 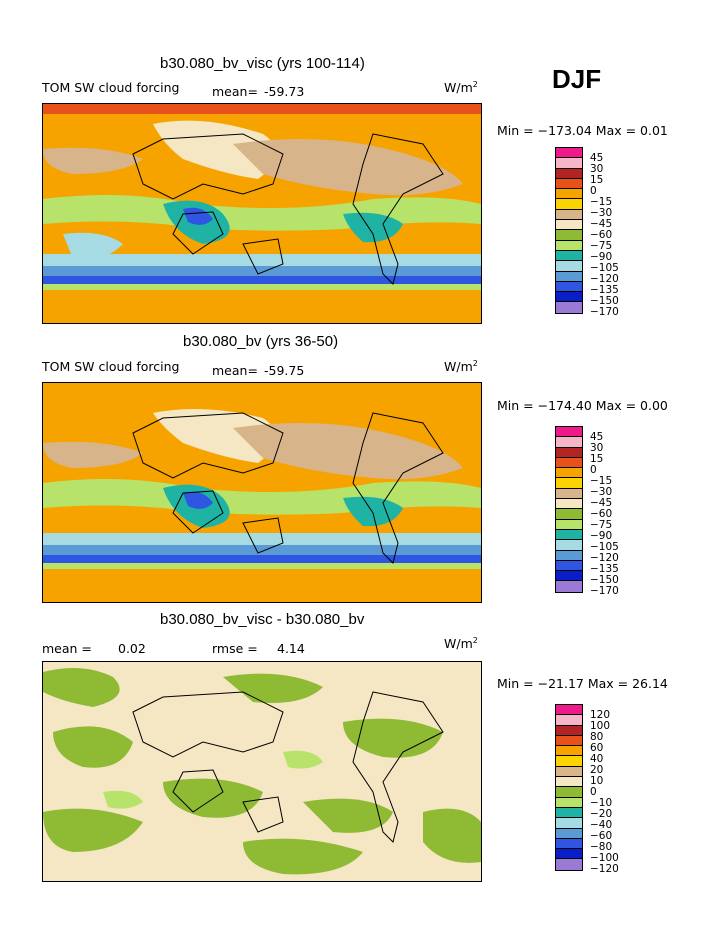 What do you see at coordinates (582, 683) in the screenshot?
I see `panel3-minmax: Min = −21.17 Max = 26.14` at bounding box center [582, 683].